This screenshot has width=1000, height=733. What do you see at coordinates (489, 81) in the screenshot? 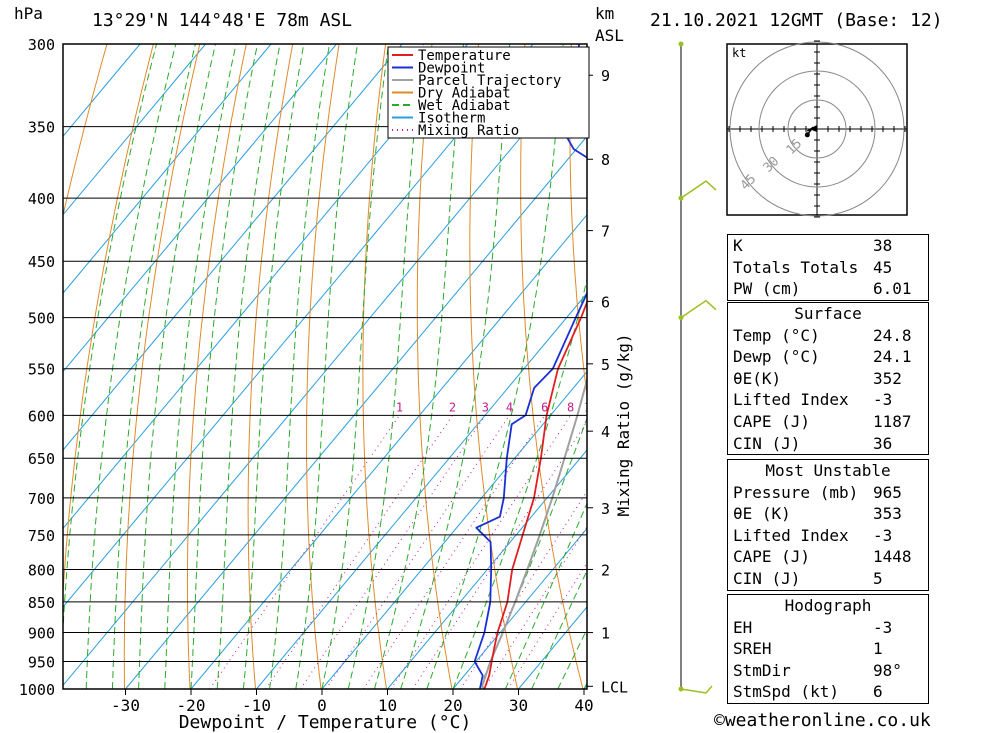
I see `legend-label: Parcel Trajectory` at bounding box center [489, 81].